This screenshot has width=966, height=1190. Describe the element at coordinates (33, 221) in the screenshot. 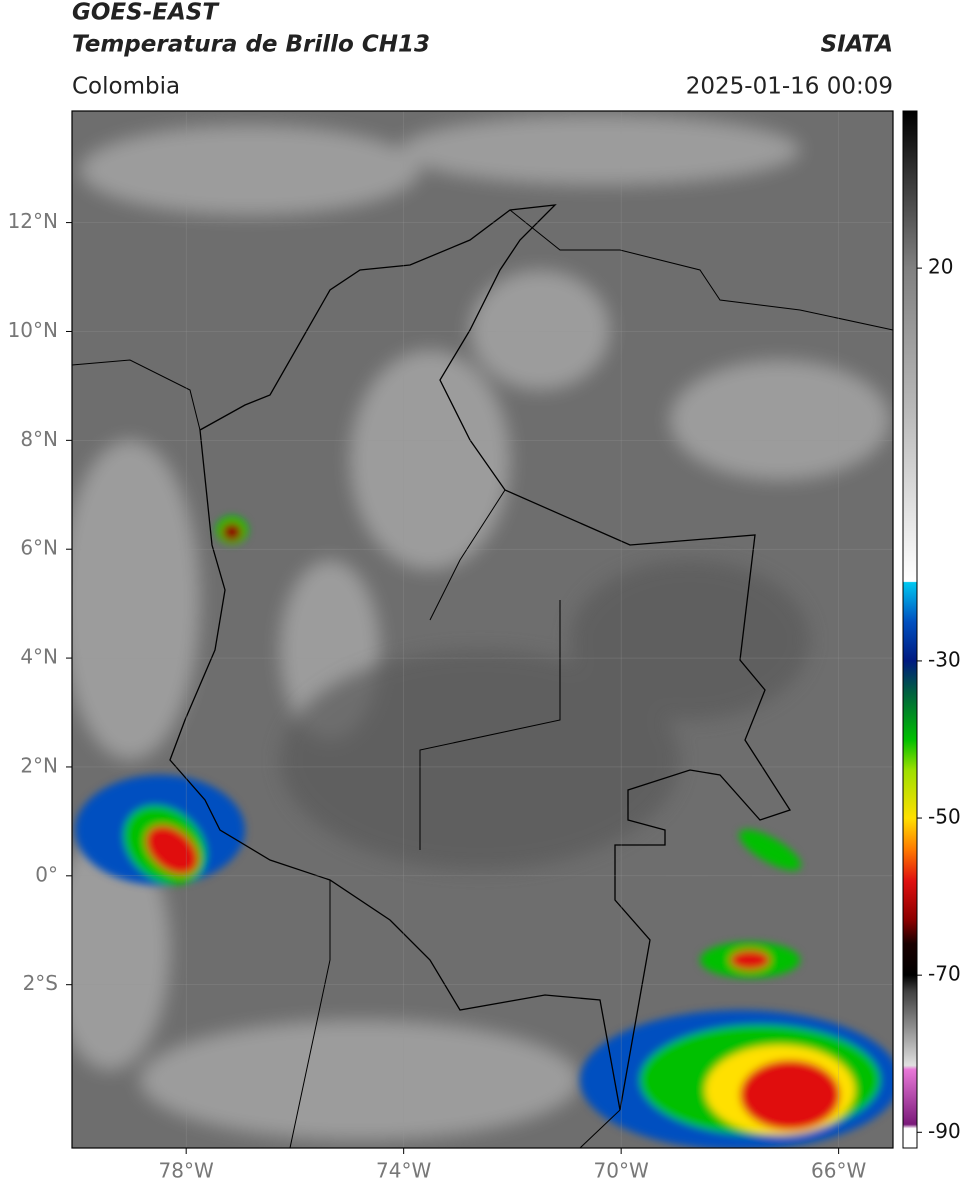

I see `y-tick-label: 12°N` at that location.